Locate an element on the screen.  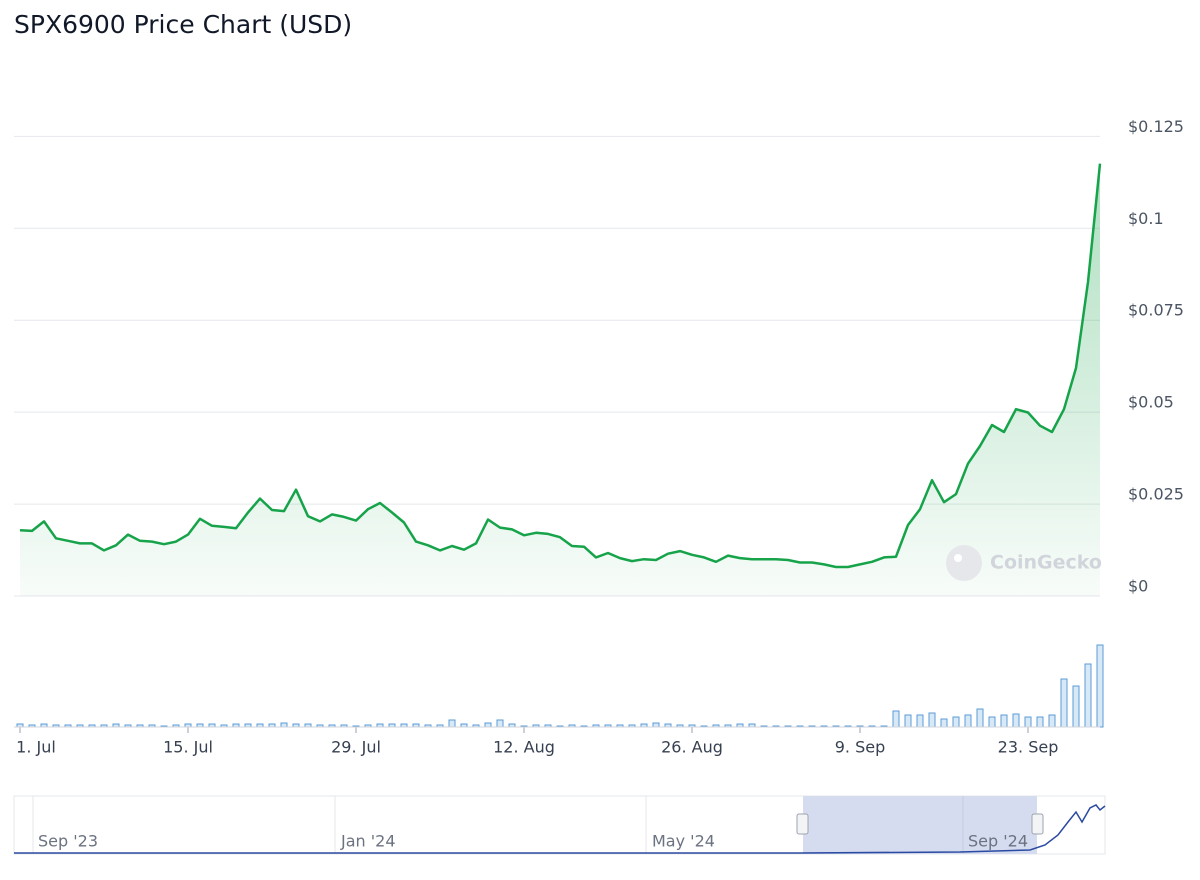
y-tick-label: $0.05 is located at coordinates (1151, 402).